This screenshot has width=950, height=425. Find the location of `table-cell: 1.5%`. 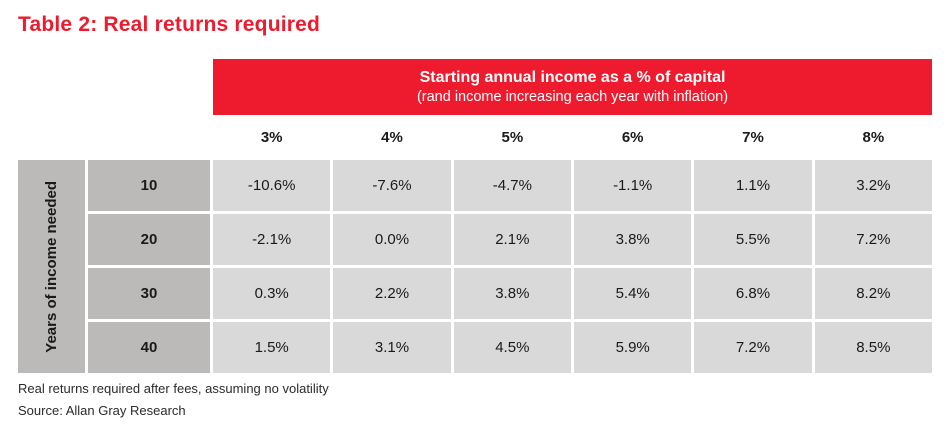

table-cell: 1.5% is located at coordinates (272, 347).